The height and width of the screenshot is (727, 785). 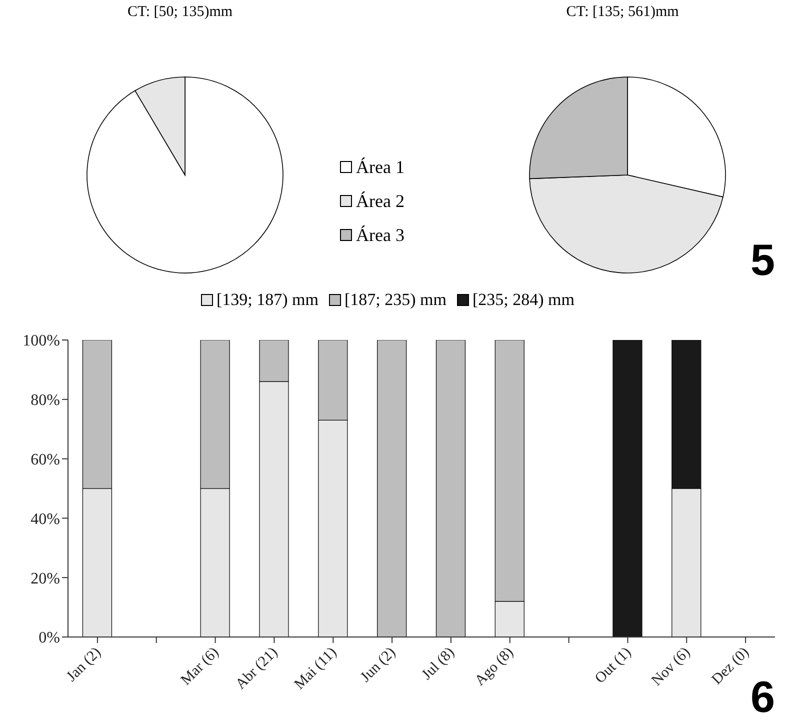 I want to click on legend-label: Área 1, so click(x=379, y=167).